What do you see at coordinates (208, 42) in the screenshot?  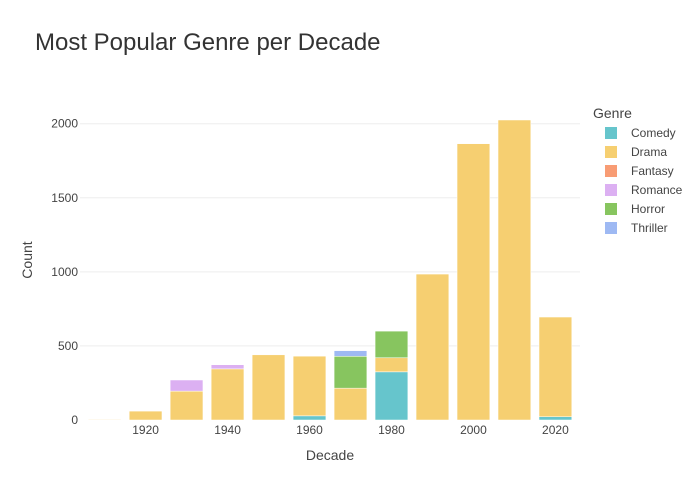 I see `chart-title: Most Popular Genre per Decade` at bounding box center [208, 42].